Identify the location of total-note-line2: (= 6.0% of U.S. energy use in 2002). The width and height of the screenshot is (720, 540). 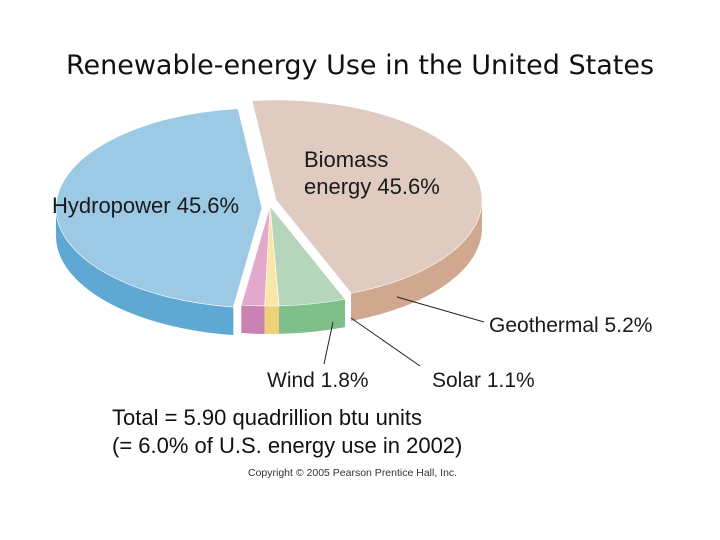
(287, 445).